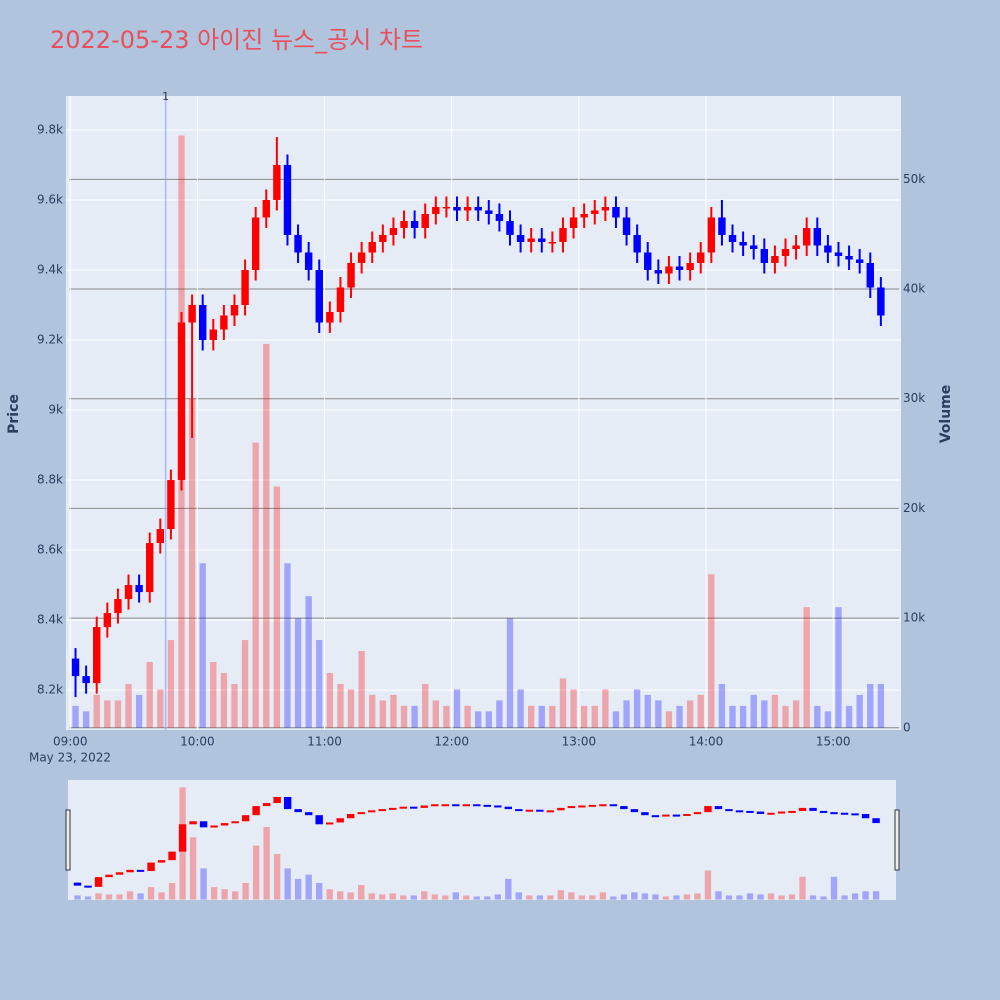  I want to click on y2-tick-label: 10k, so click(914, 618).